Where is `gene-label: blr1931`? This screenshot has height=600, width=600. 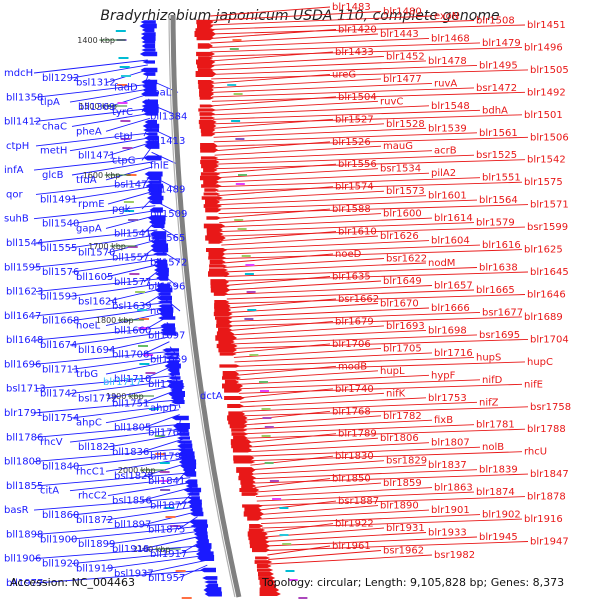
gene-label: blr1931 is located at coordinates (405, 528).